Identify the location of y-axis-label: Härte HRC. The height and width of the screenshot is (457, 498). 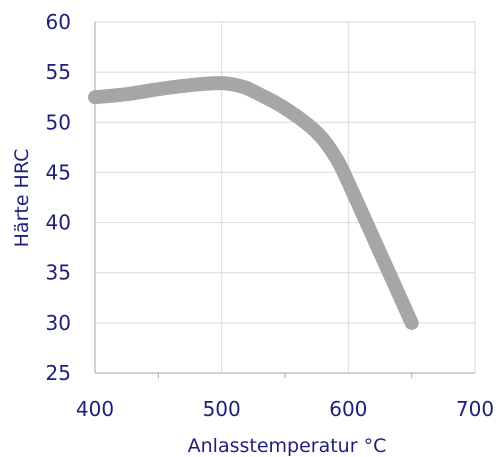
(22, 198).